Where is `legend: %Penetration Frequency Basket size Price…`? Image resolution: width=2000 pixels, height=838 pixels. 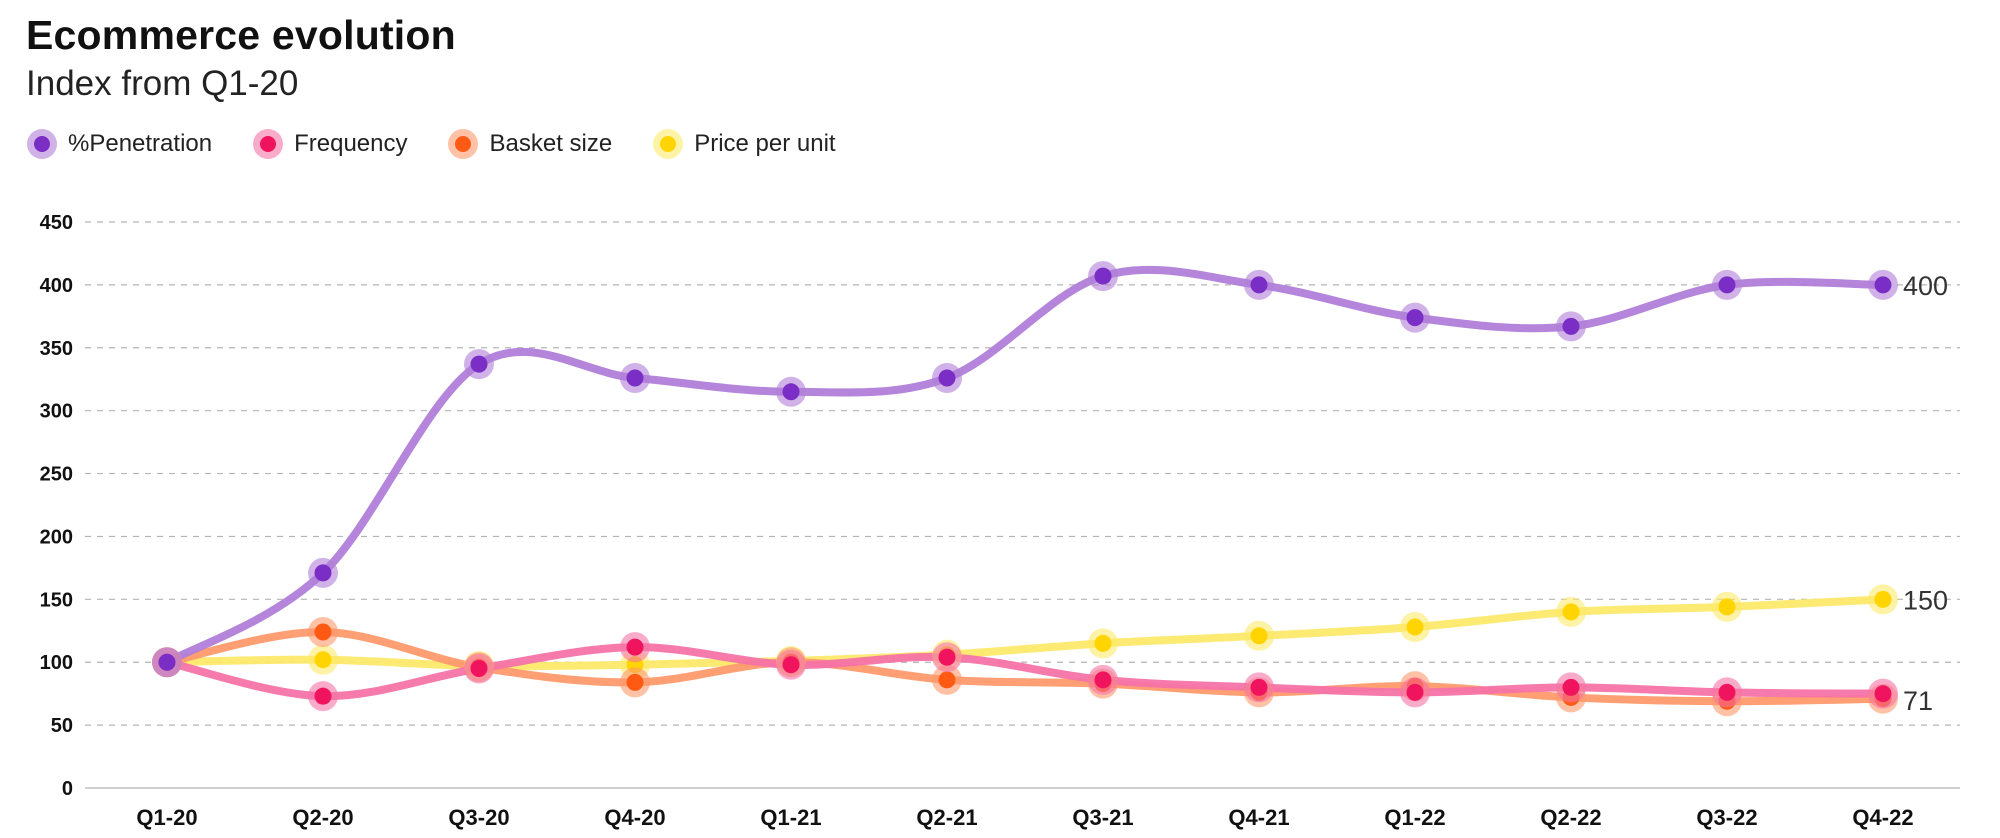 legend: %Penetration Frequency Basket size Price… is located at coordinates (459, 144).